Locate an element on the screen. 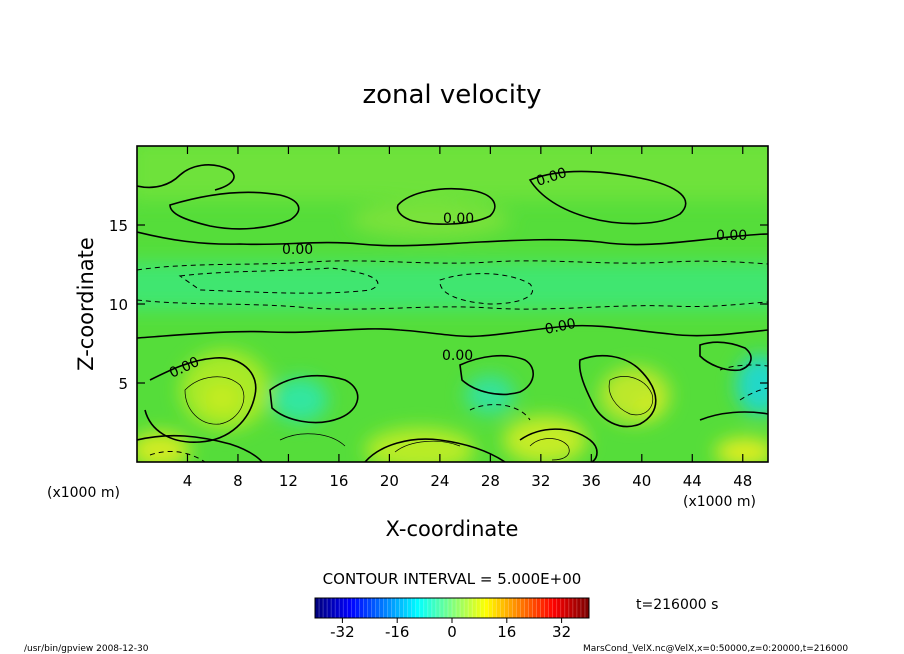  contour-interval: CONTOUR INTERVAL = 5.000E+00 is located at coordinates (452, 579).